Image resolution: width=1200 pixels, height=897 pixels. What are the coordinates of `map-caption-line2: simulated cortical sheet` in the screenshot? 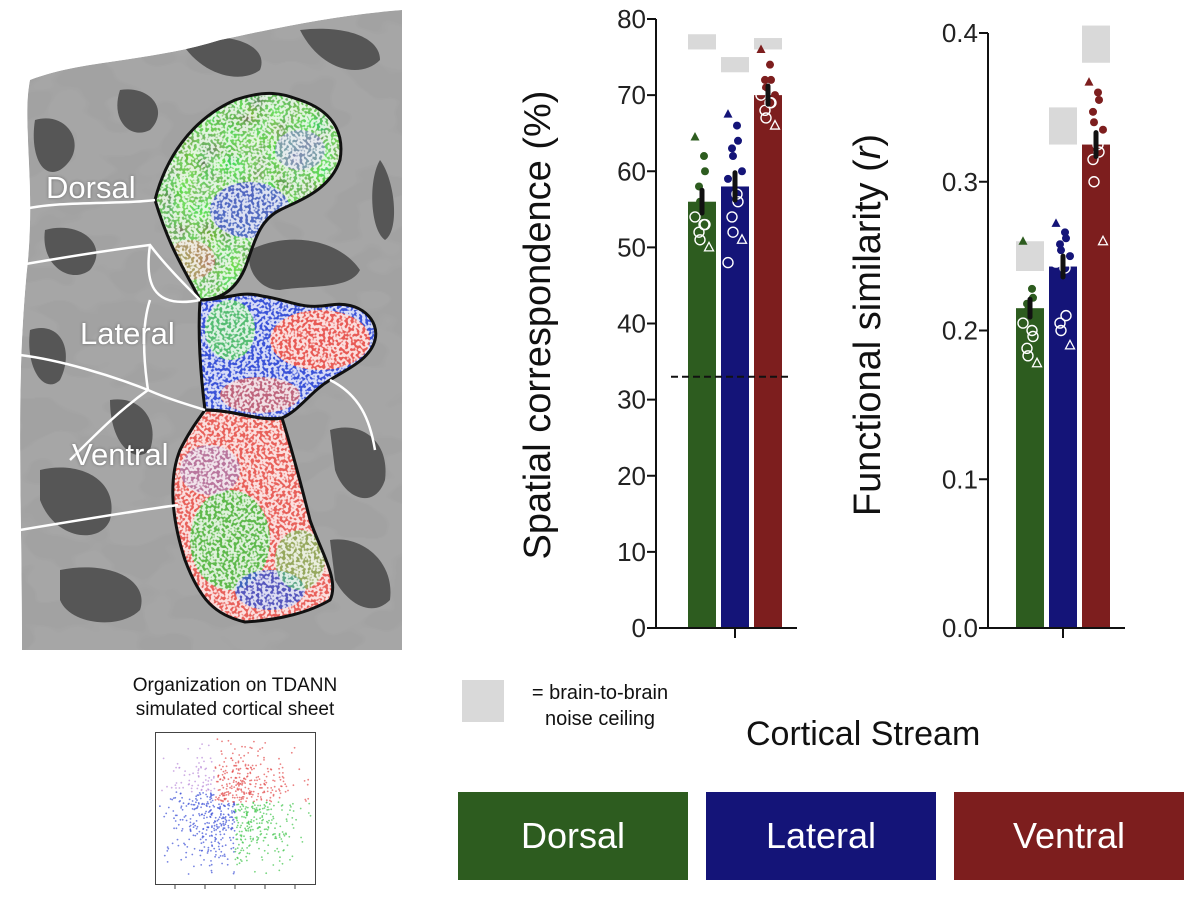 It's located at (235, 709).